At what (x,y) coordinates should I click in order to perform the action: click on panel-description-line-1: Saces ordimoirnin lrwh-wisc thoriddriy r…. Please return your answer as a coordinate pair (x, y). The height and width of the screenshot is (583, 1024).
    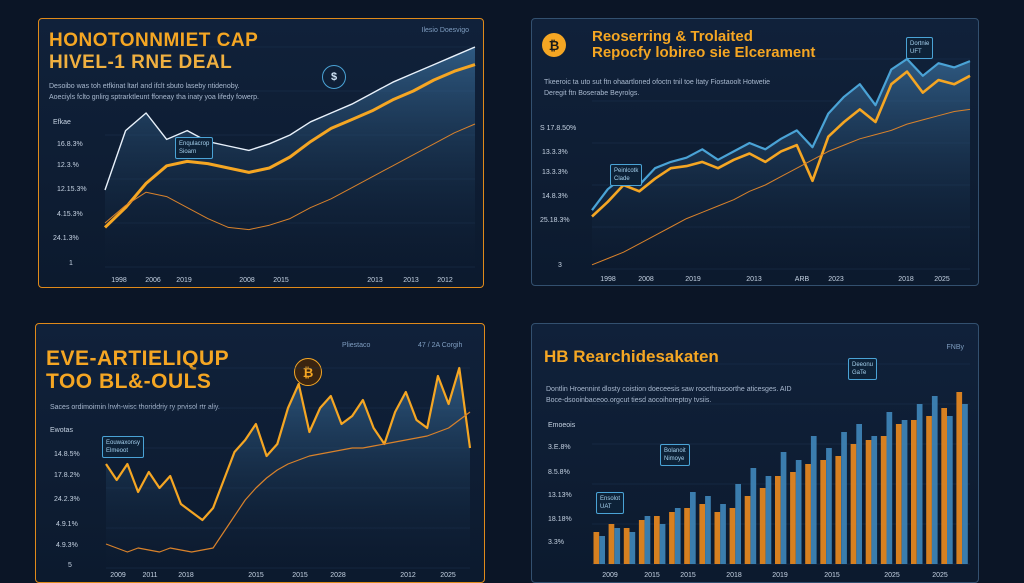
    Looking at the image, I should click on (135, 407).